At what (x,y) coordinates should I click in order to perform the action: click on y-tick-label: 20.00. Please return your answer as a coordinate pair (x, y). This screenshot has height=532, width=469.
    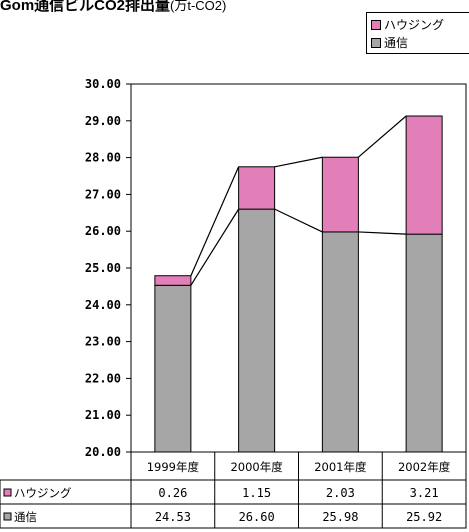
    Looking at the image, I should click on (103, 452).